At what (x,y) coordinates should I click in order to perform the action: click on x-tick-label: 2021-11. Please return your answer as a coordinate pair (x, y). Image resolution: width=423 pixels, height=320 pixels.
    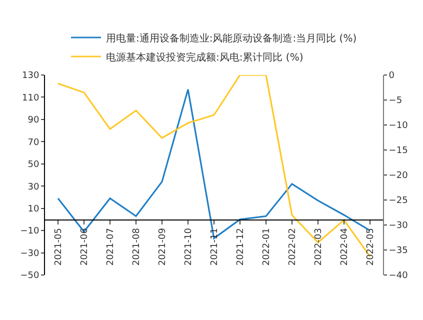
    Looking at the image, I should click on (215, 247).